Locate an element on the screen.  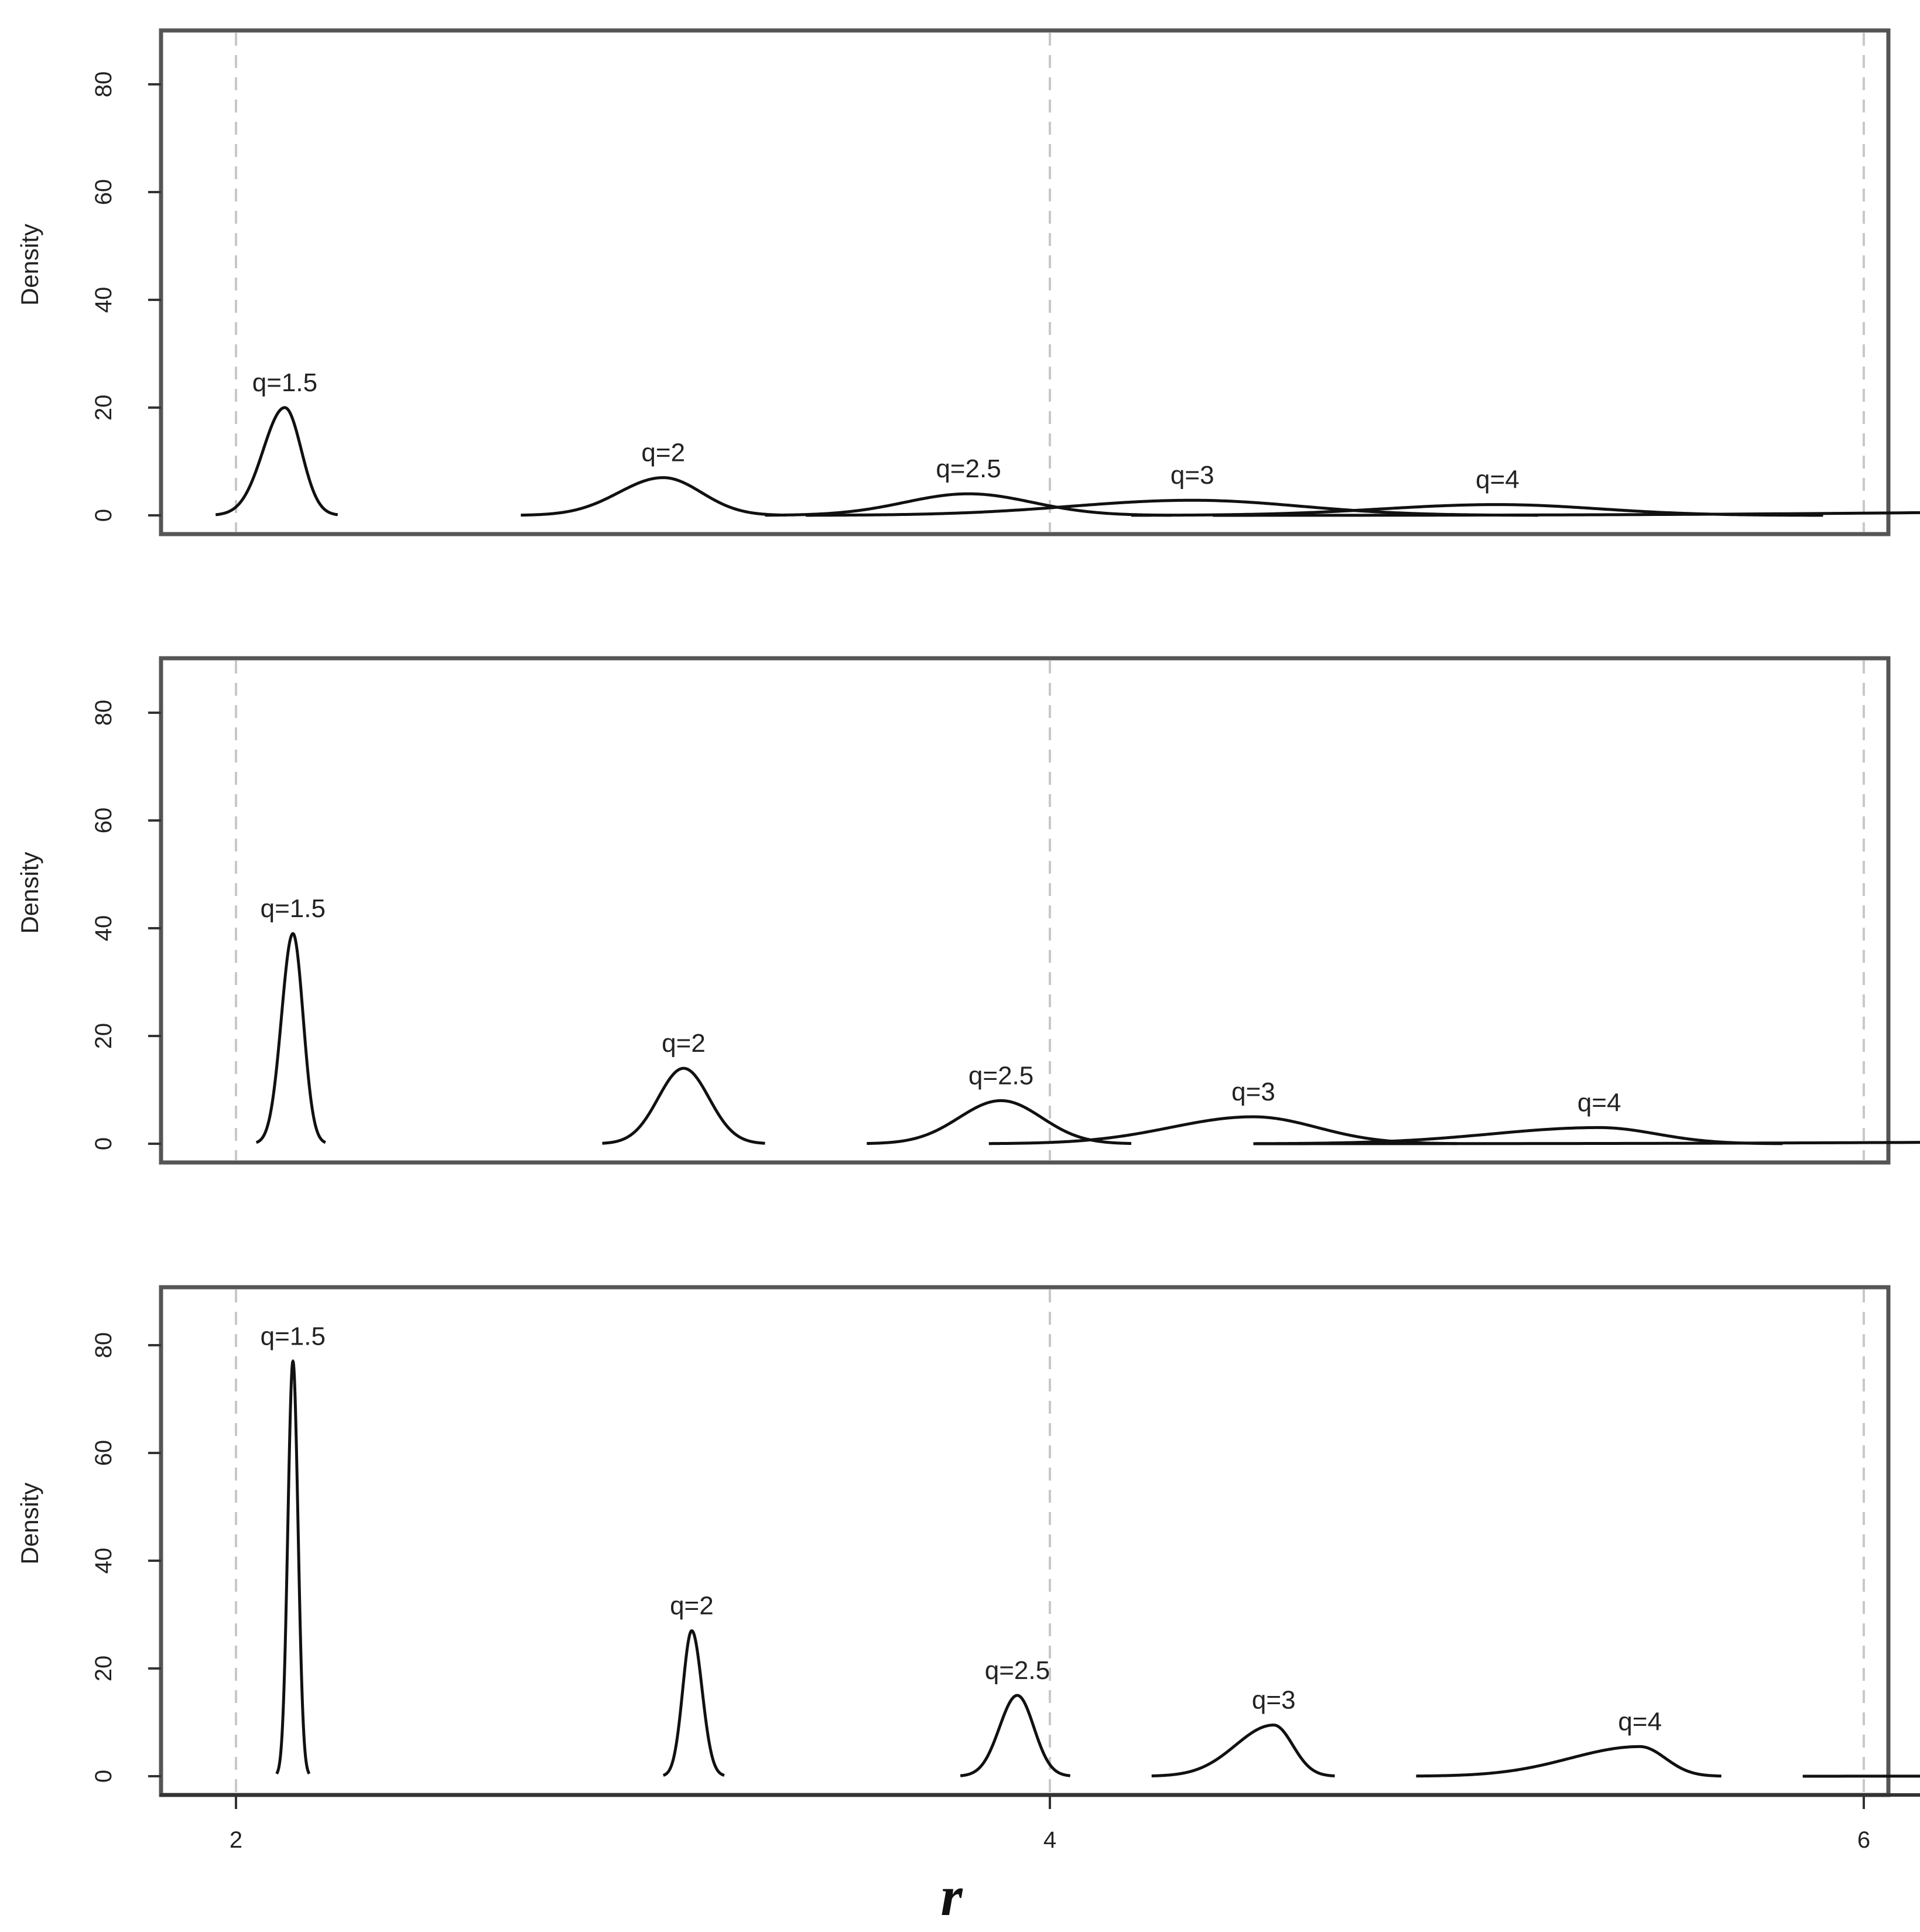
x-axis: 246810 is located at coordinates (1040, 1823).